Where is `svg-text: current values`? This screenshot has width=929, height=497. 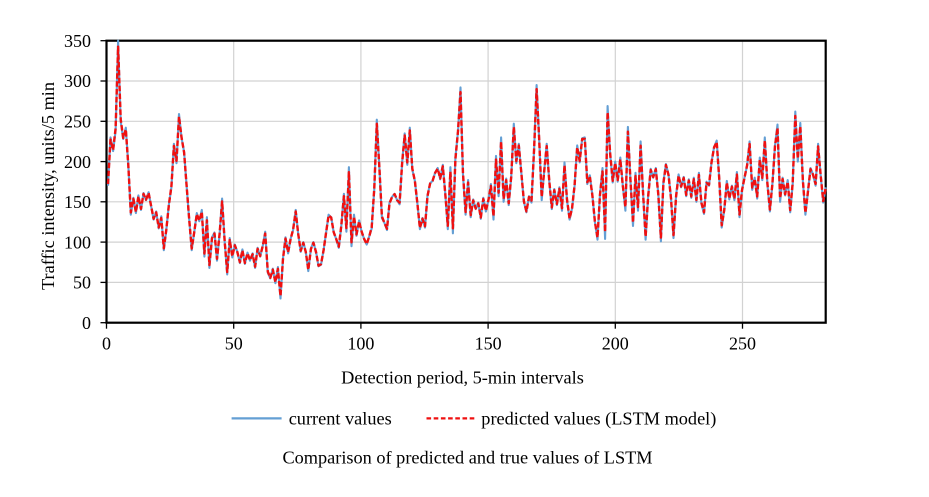 svg-text: current values is located at coordinates (340, 418).